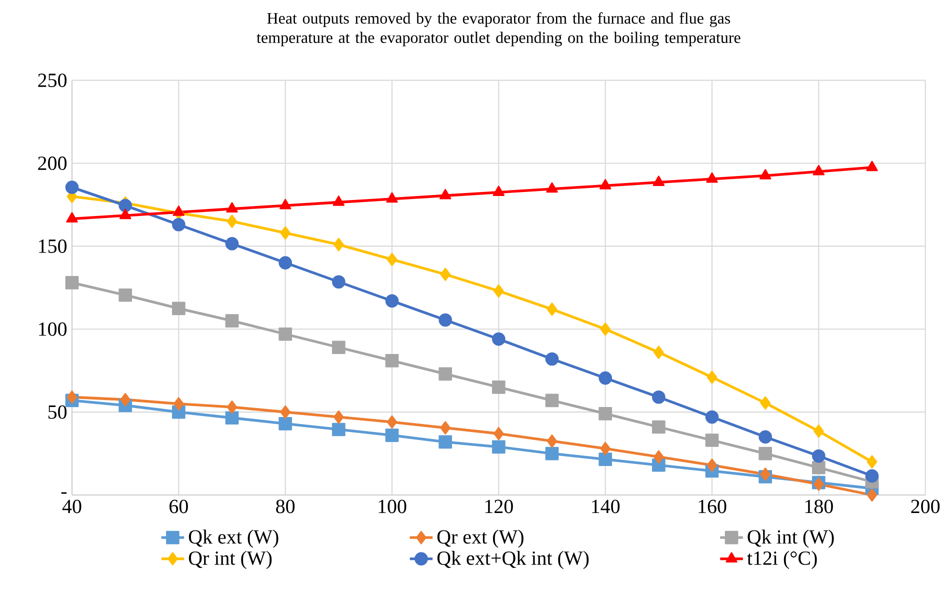 This screenshot has width=952, height=596. Describe the element at coordinates (233, 539) in the screenshot. I see `legend-label: Qk ext (W)` at that location.